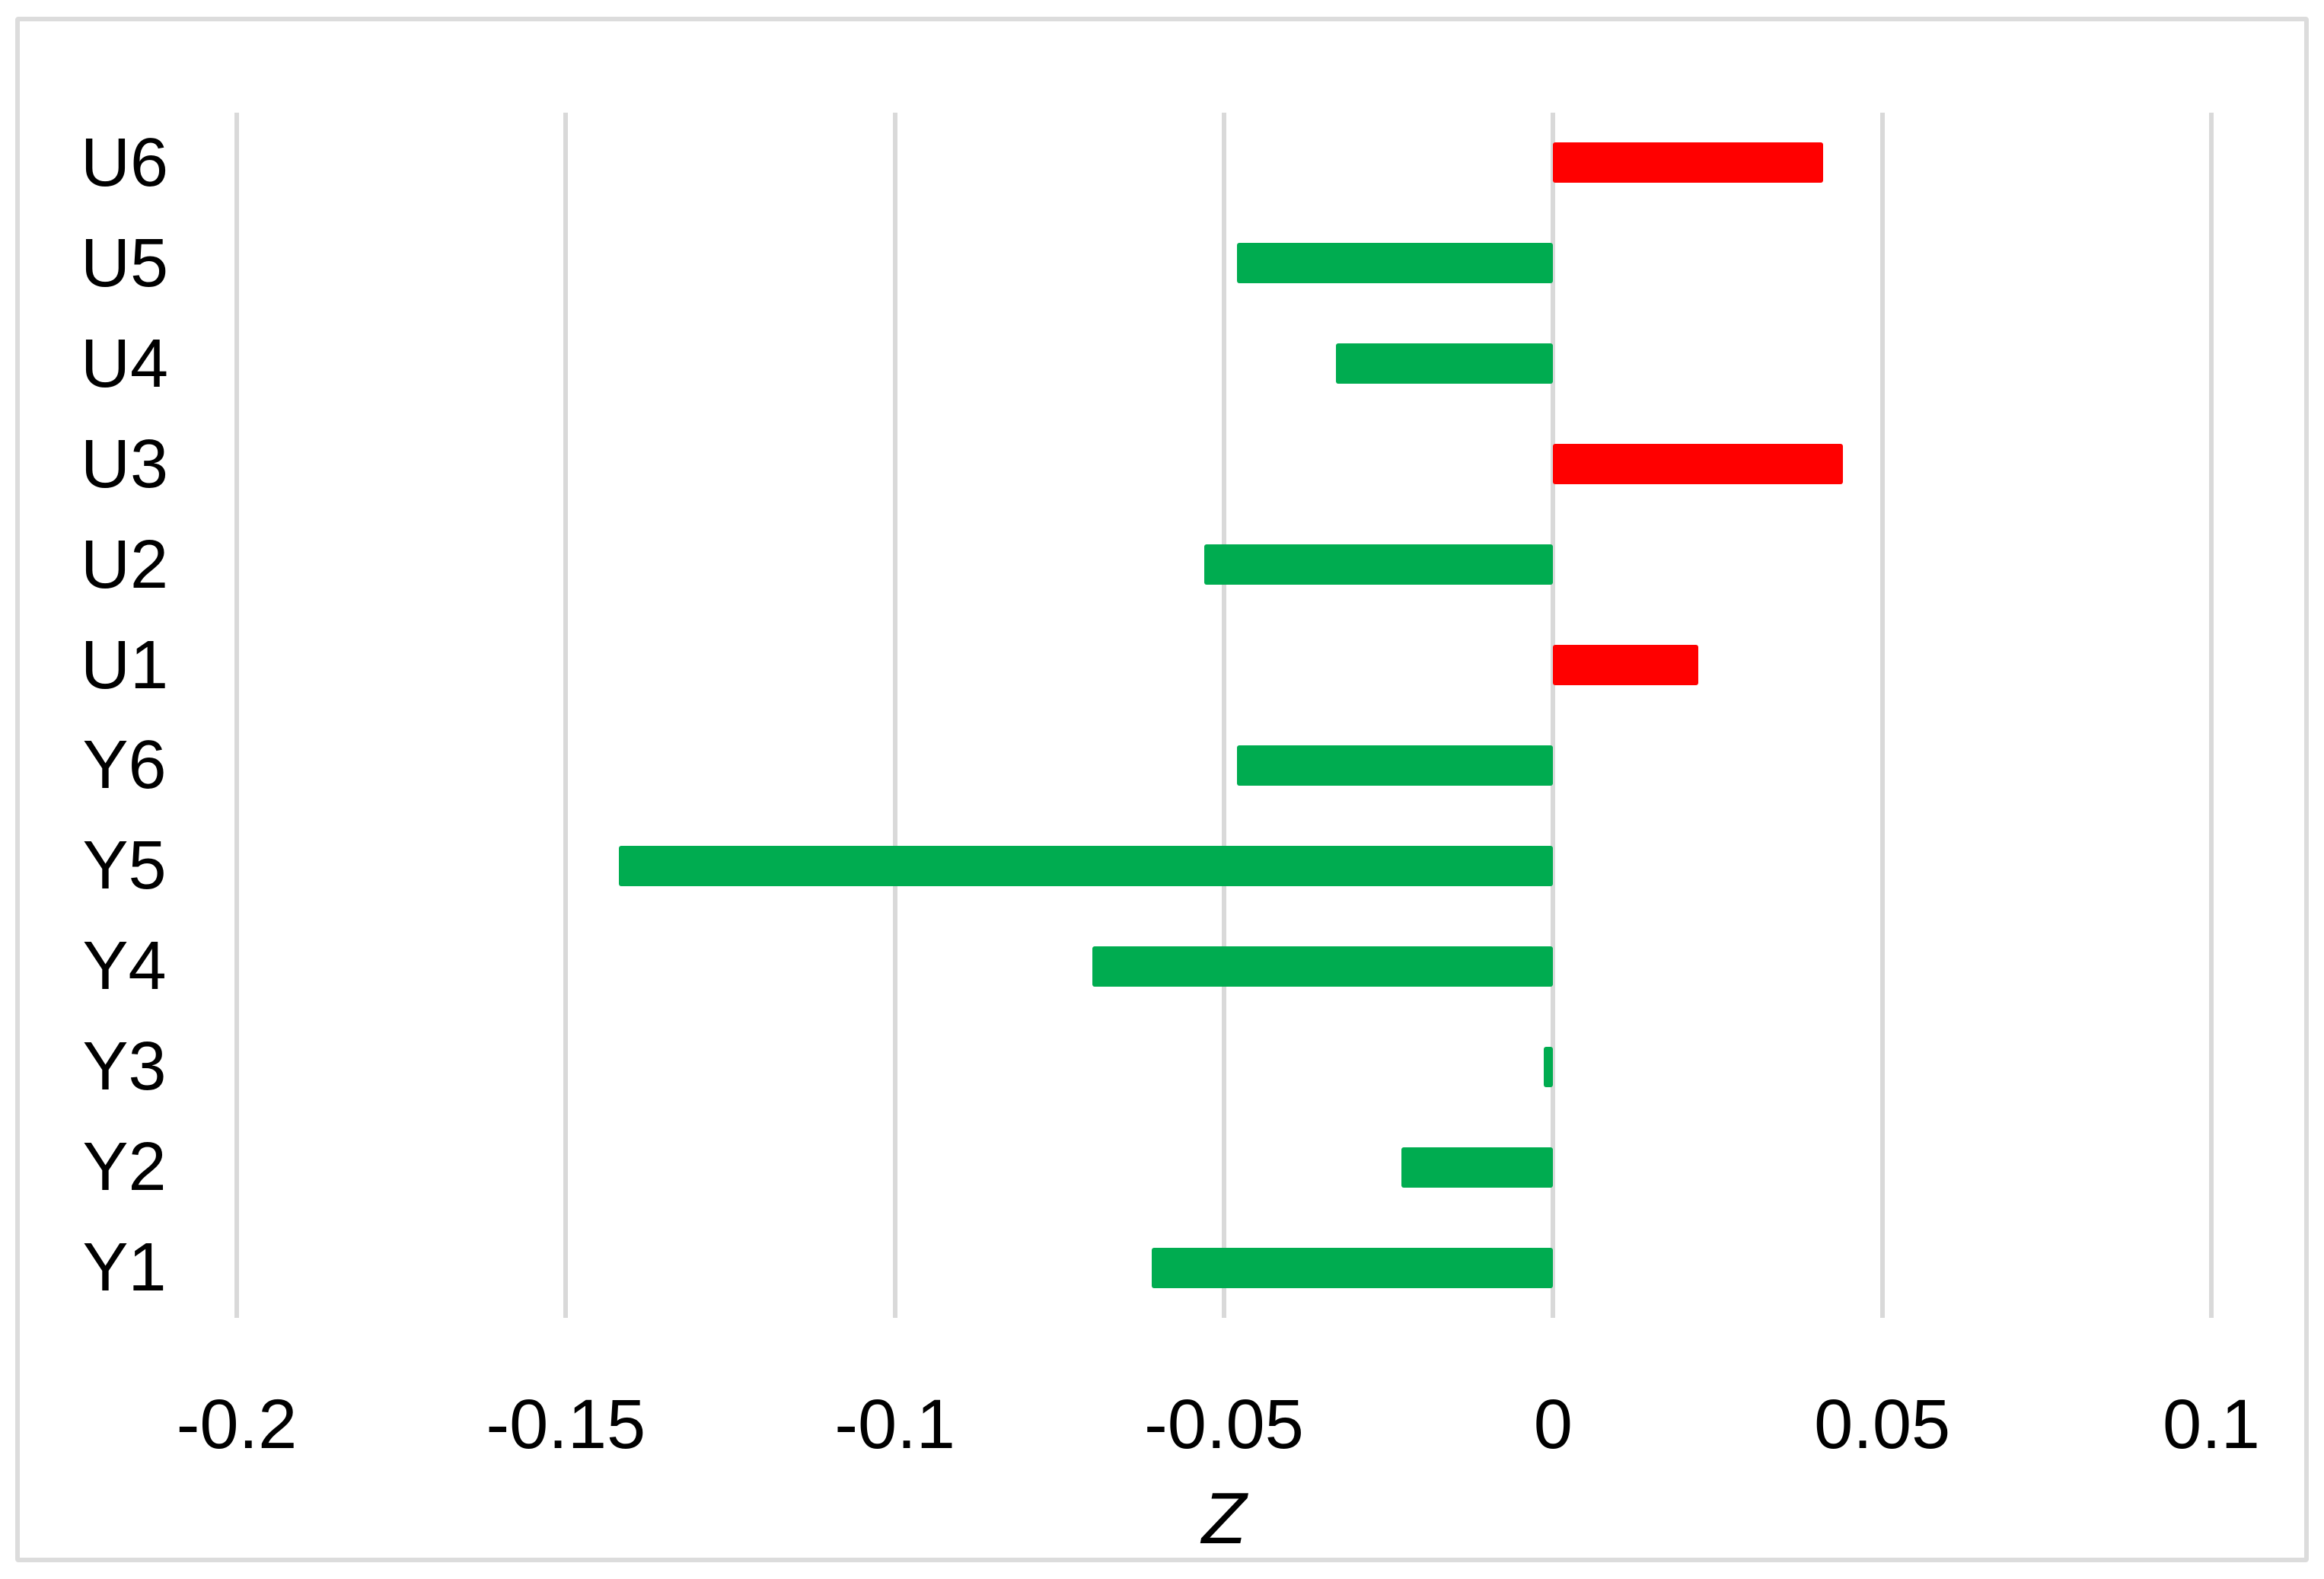 This screenshot has height=1579, width=2324. What do you see at coordinates (125, 866) in the screenshot?
I see `category-label-Y5: Y5` at bounding box center [125, 866].